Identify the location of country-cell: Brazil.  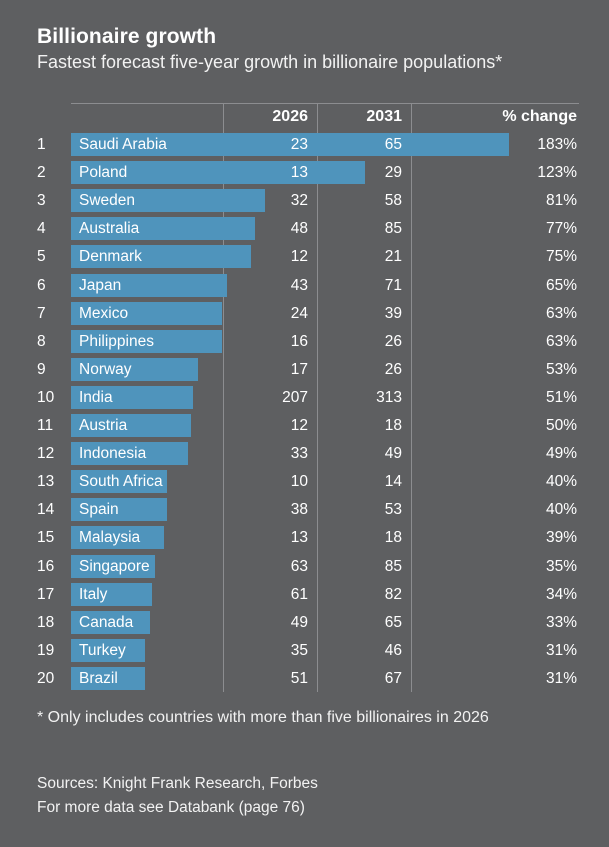
(98, 678).